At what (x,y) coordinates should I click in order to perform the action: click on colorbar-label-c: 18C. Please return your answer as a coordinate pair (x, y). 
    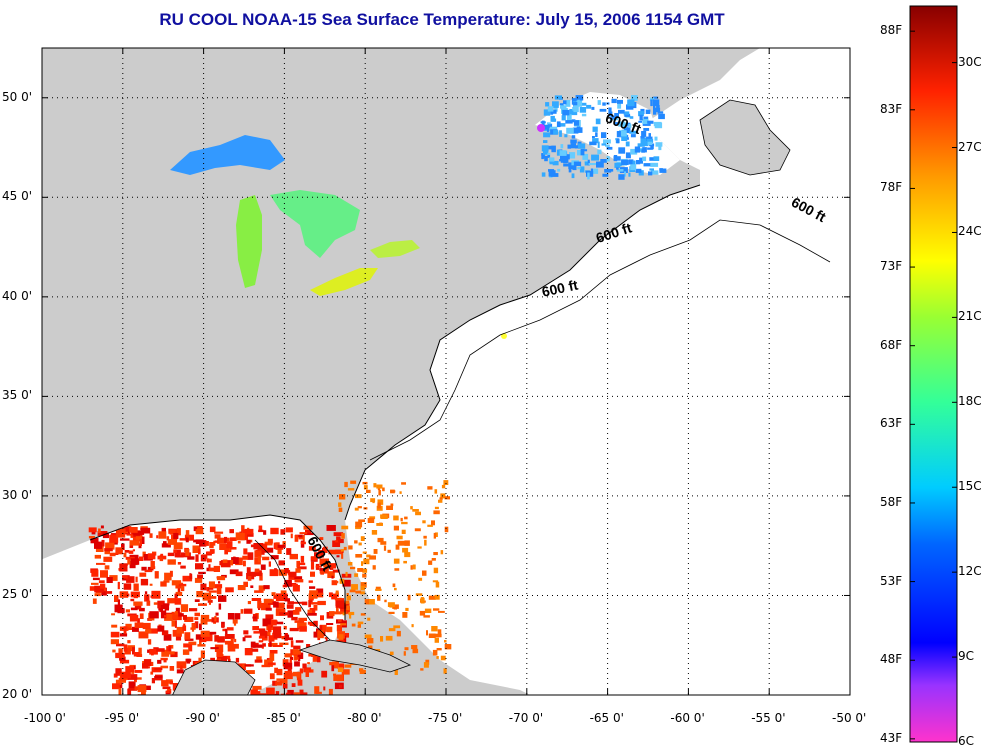
    Looking at the image, I should click on (970, 401).